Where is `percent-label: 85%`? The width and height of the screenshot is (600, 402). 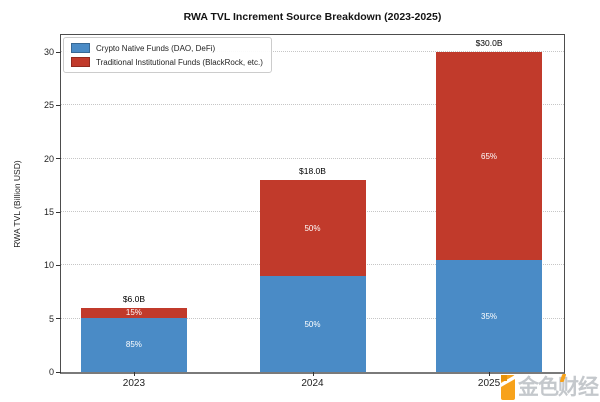 percent-label: 85% is located at coordinates (133, 345).